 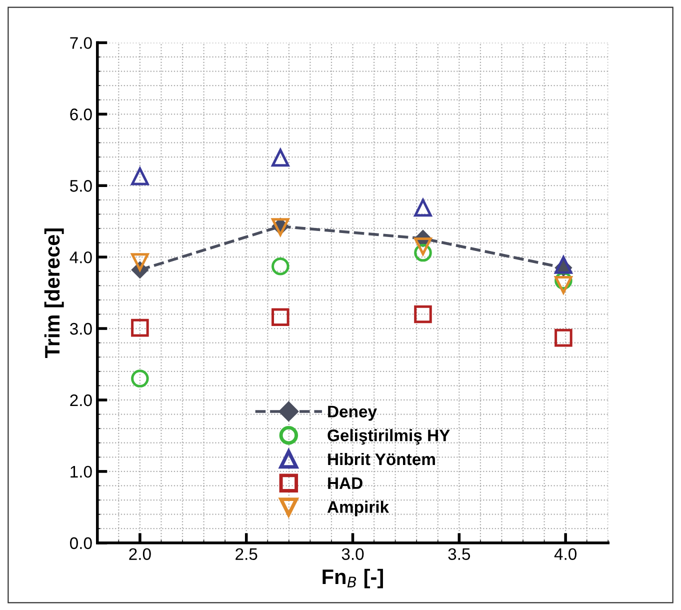 I want to click on x-tick-label: 3.0, so click(x=353, y=554).